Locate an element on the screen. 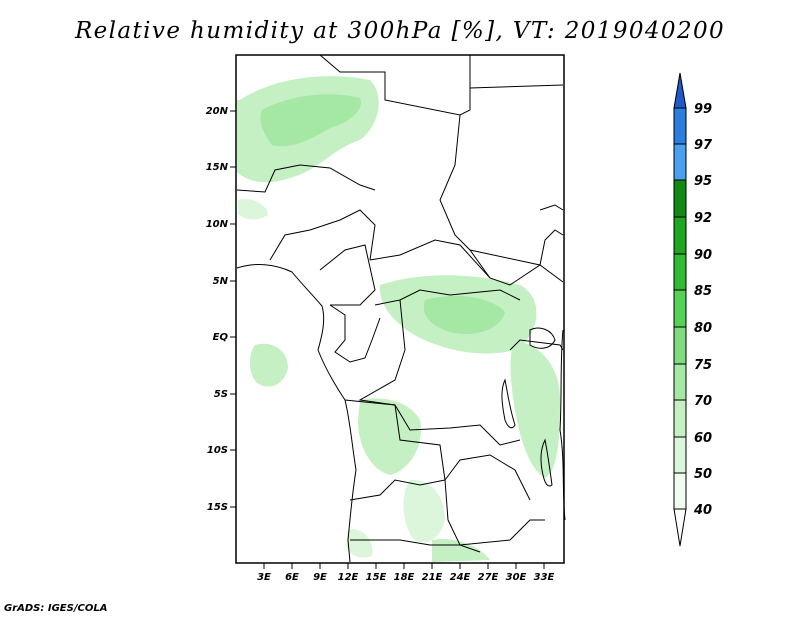 This screenshot has height=618, width=800. lat-label-5s: 5S is located at coordinates (221, 394).